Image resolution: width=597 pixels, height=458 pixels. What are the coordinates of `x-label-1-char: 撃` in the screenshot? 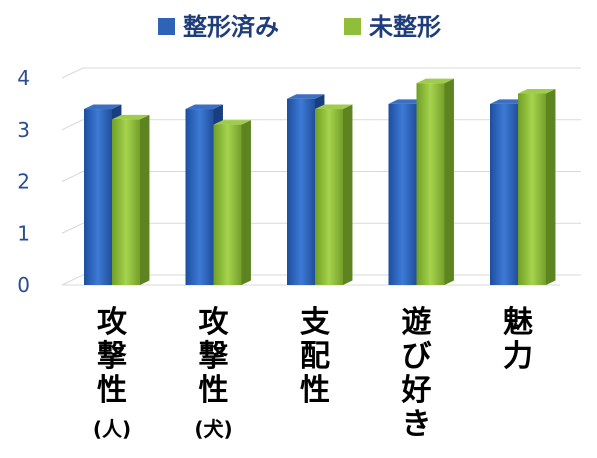 It's located at (112, 356).